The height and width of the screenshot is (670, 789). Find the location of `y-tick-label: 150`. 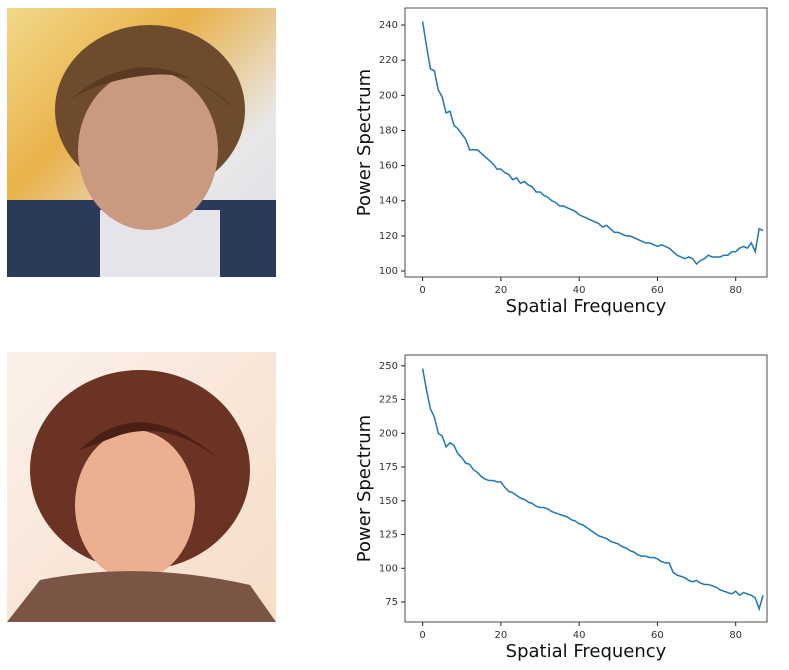

y-tick-label: 150 is located at coordinates (388, 501).